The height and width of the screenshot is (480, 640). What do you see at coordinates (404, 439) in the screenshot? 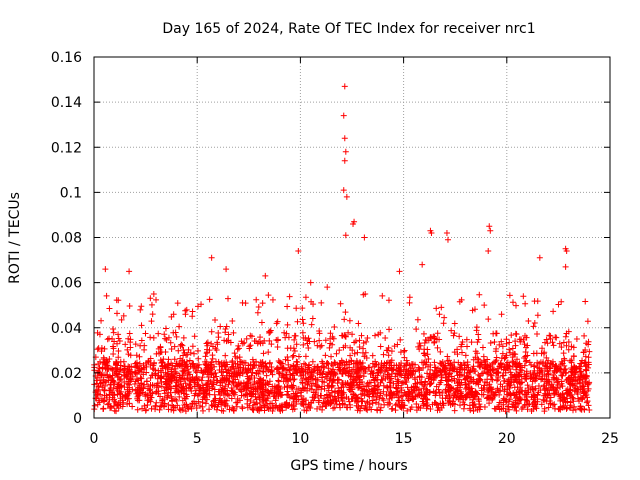
I see `x-tick-label: 15` at bounding box center [404, 439].